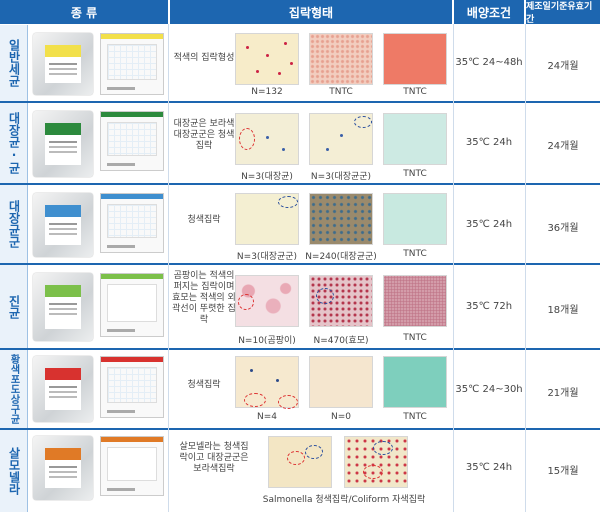 The height and width of the screenshot is (512, 600). What do you see at coordinates (204, 58) in the screenshot?
I see `colony-description: 적색의 집락형성` at bounding box center [204, 58].